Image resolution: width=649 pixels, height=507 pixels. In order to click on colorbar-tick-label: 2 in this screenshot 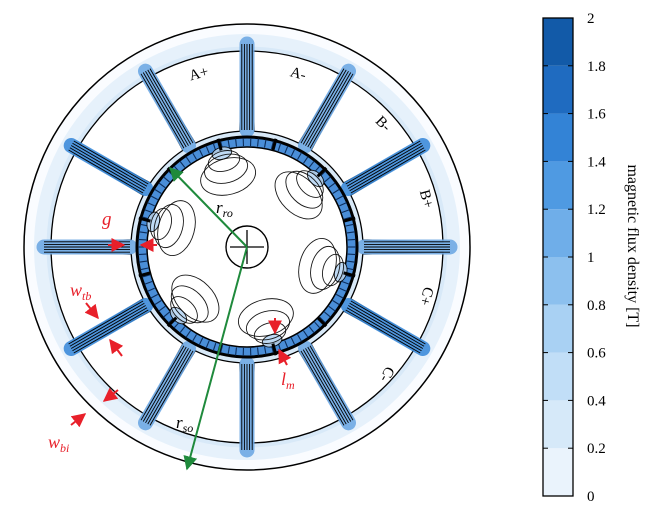, I will do `click(591, 19)`.